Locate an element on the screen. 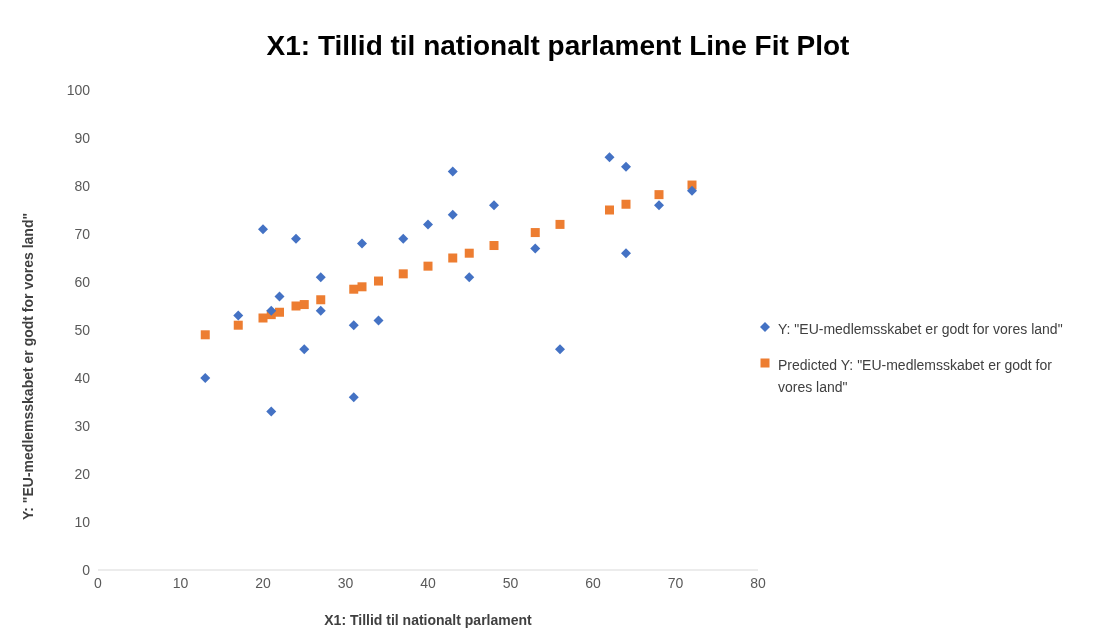 The height and width of the screenshot is (641, 1115). y-tick-label: 40 is located at coordinates (82, 377).